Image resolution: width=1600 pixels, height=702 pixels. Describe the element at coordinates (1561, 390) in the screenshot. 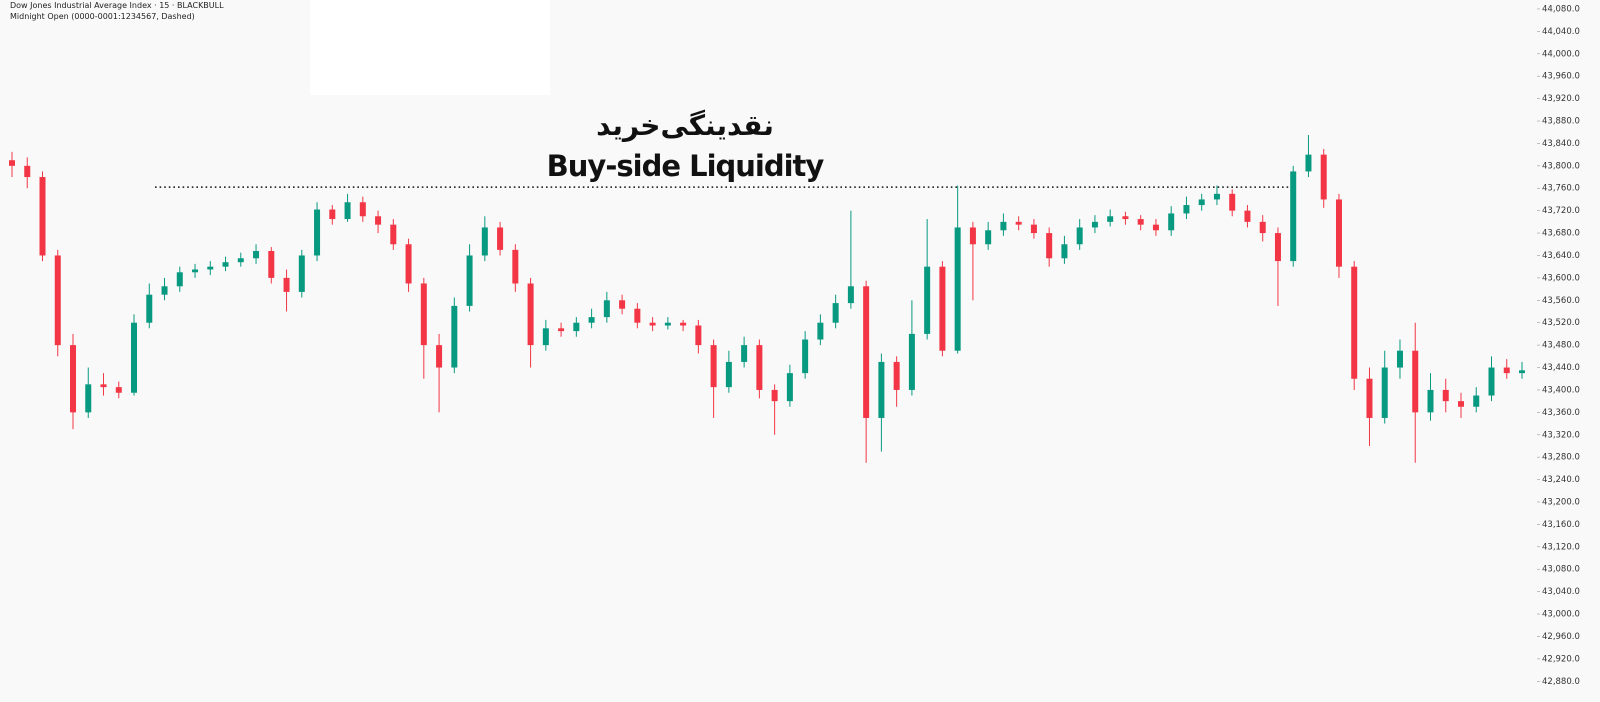

I see `y-tick-label: 43,400.0` at that location.